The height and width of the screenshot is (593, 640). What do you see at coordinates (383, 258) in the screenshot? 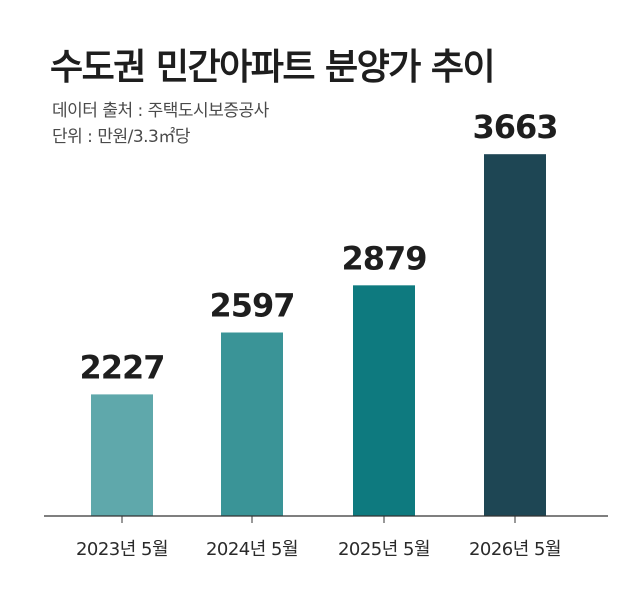
I see `data-label: 2879` at bounding box center [383, 258].